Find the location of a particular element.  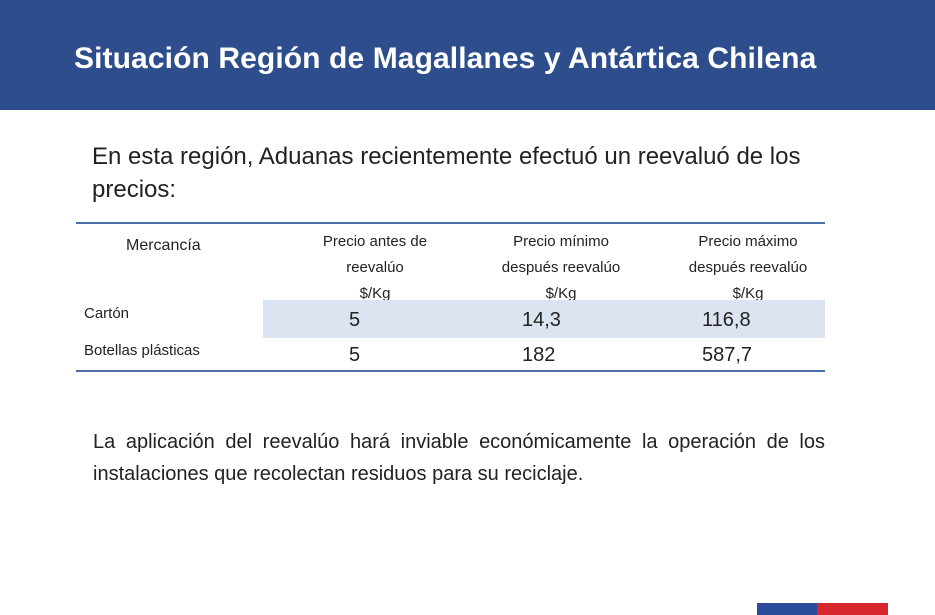

row-highlight-band is located at coordinates (544, 319).